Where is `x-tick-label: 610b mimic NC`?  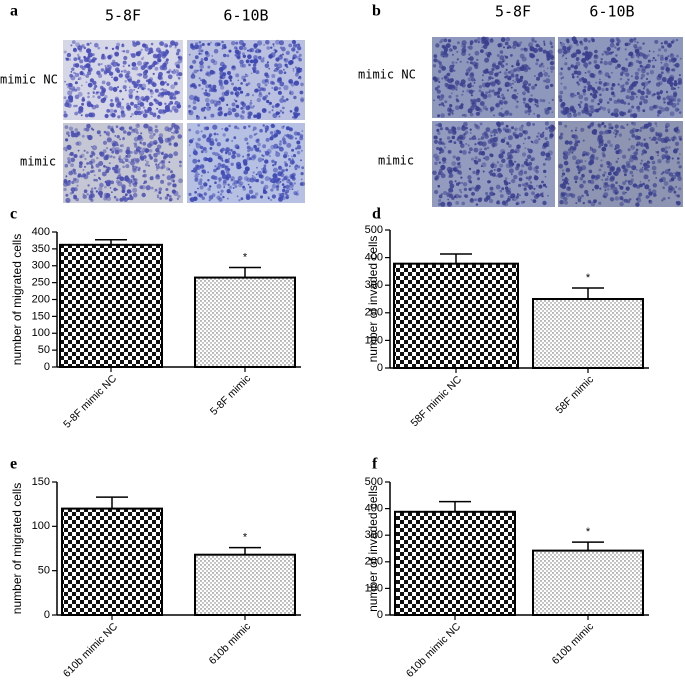 x-tick-label: 610b mimic NC is located at coordinates (434, 650).